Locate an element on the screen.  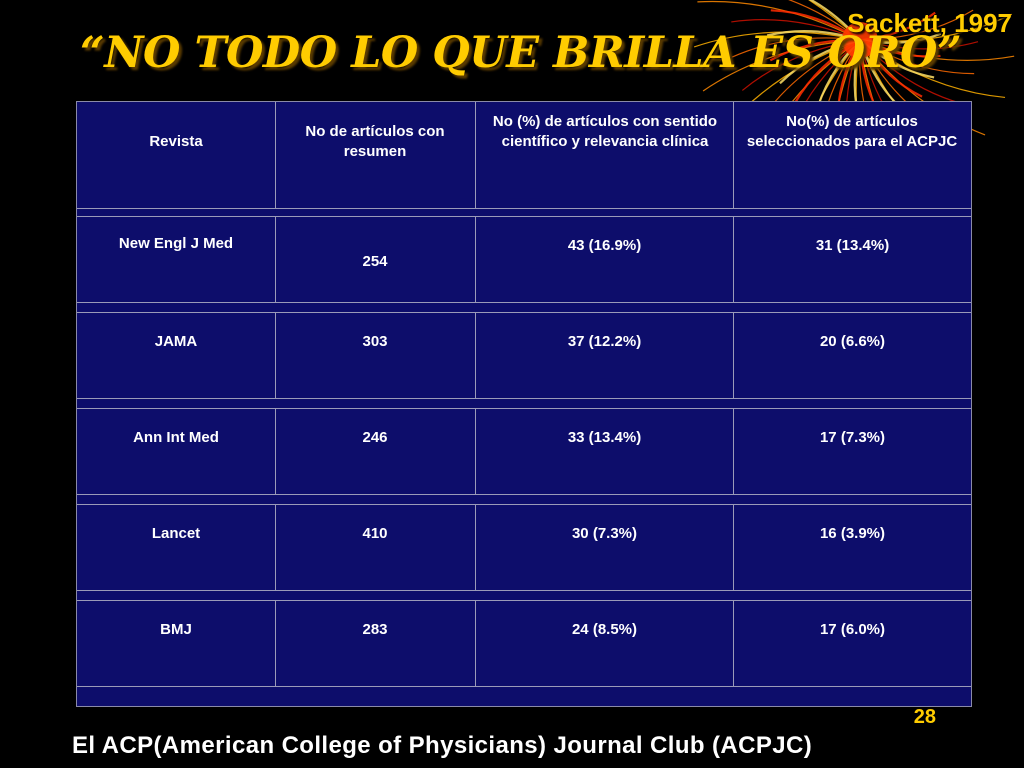
citation: Sackett, 1997 is located at coordinates (929, 23).